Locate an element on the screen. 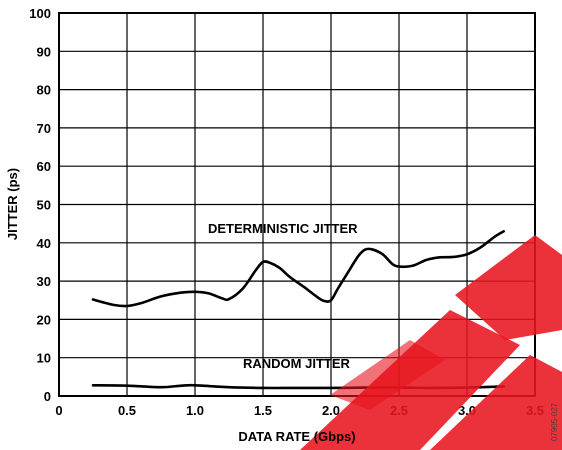 The height and width of the screenshot is (450, 562). y-tick-label: 30 is located at coordinates (44, 281).